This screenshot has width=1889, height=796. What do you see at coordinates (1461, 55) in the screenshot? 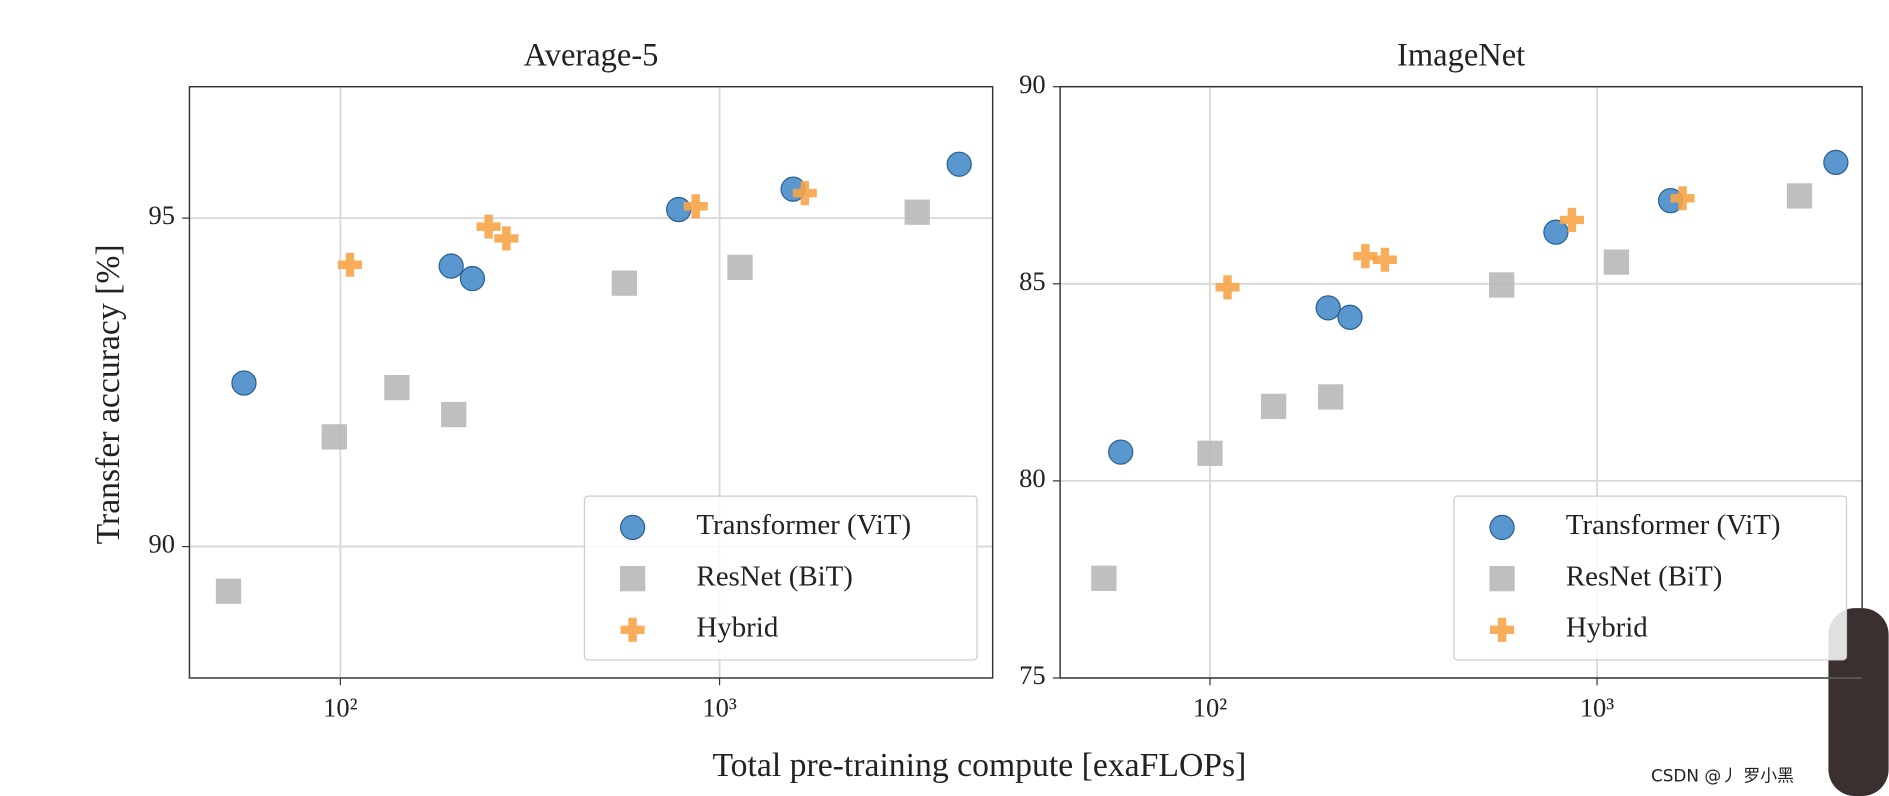
I see `chart-title: ImageNet` at bounding box center [1461, 55].